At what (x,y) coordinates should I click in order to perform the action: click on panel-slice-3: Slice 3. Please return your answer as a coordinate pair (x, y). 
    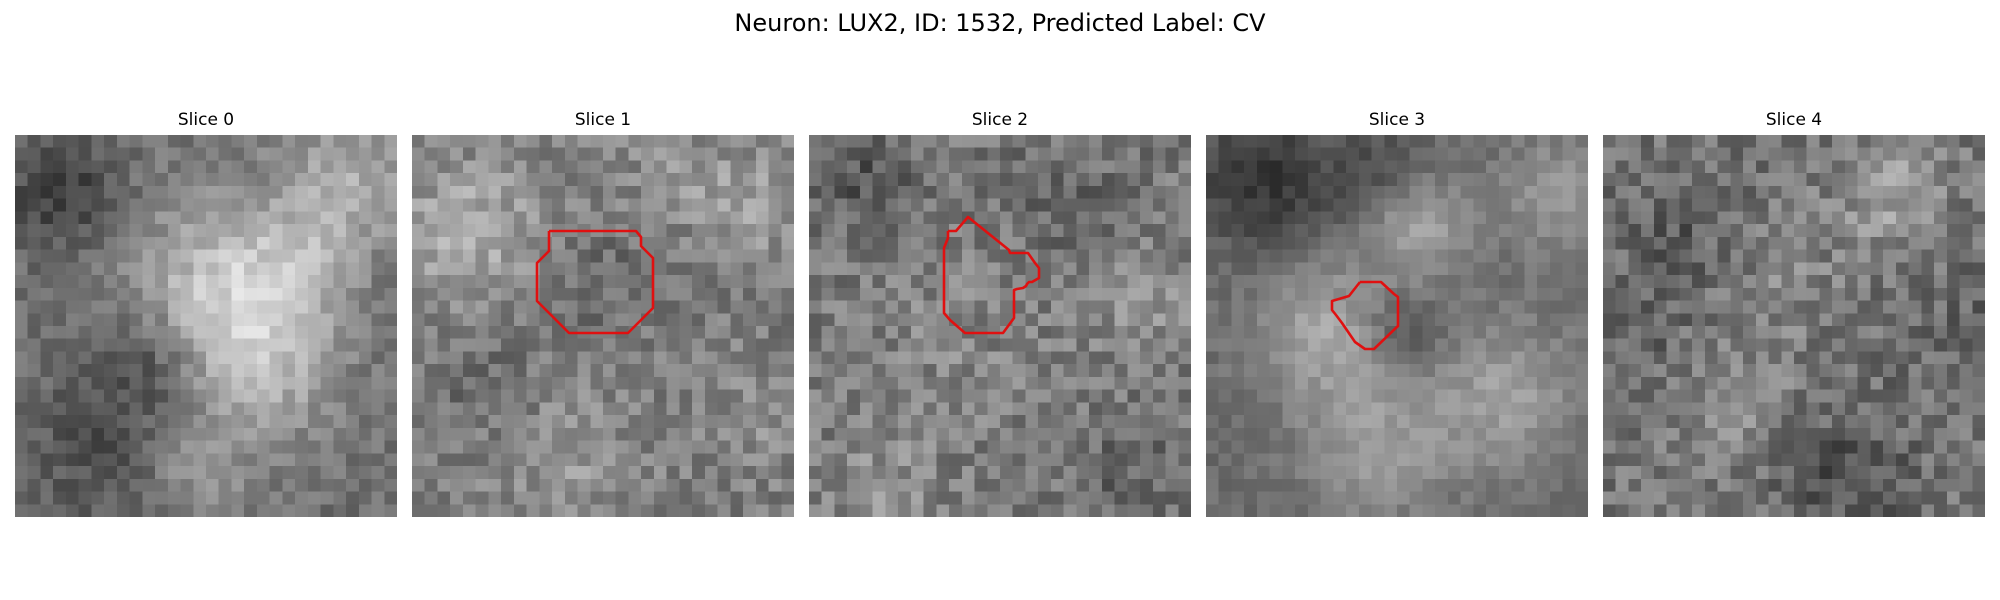
    Looking at the image, I should click on (1397, 313).